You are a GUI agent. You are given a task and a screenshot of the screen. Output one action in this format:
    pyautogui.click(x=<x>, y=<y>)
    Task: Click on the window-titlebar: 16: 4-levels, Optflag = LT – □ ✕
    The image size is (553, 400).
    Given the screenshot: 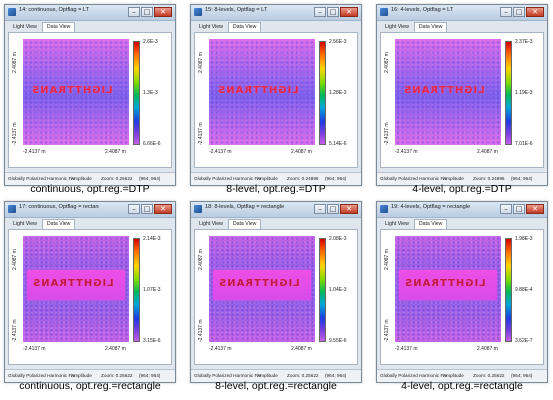 What is the action you would take?
    pyautogui.click(x=462, y=13)
    